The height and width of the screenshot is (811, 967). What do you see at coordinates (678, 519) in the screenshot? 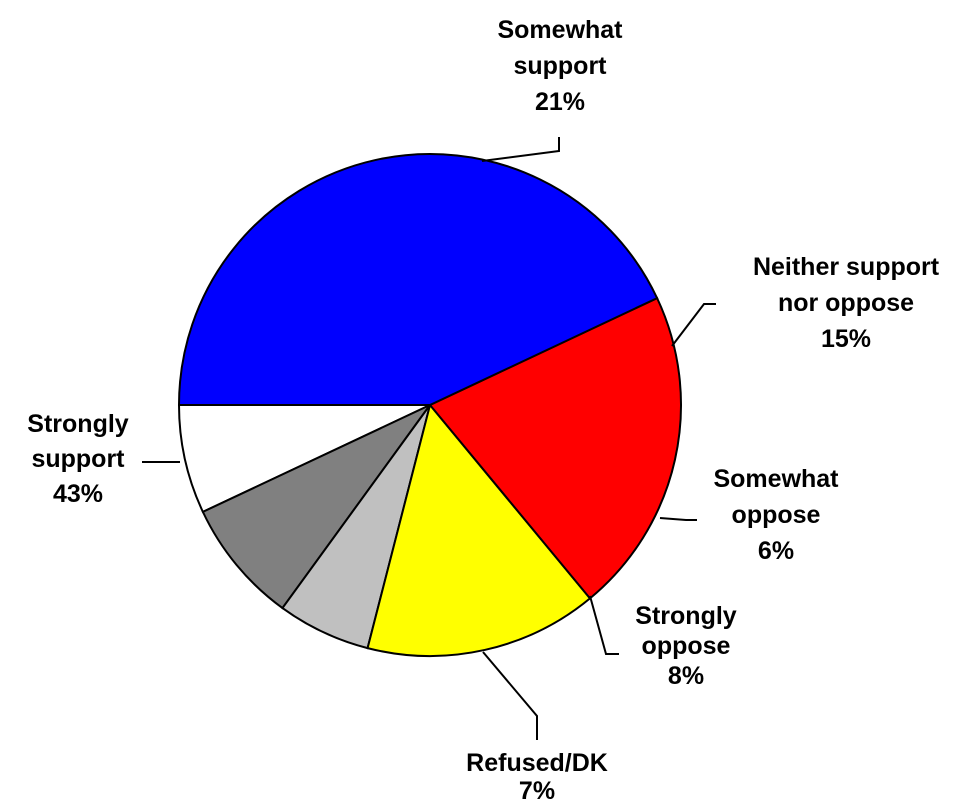
I see `leader-line-somewhat-oppose` at bounding box center [678, 519].